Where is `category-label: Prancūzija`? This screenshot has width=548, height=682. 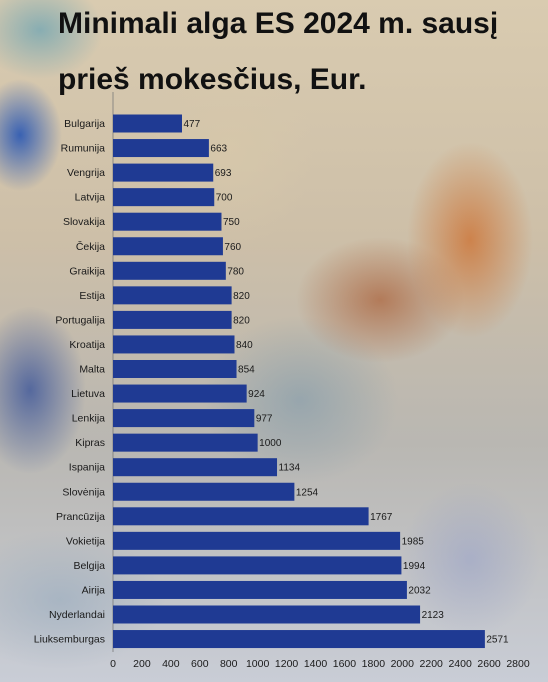
category-label: Prancūzija is located at coordinates (80, 517).